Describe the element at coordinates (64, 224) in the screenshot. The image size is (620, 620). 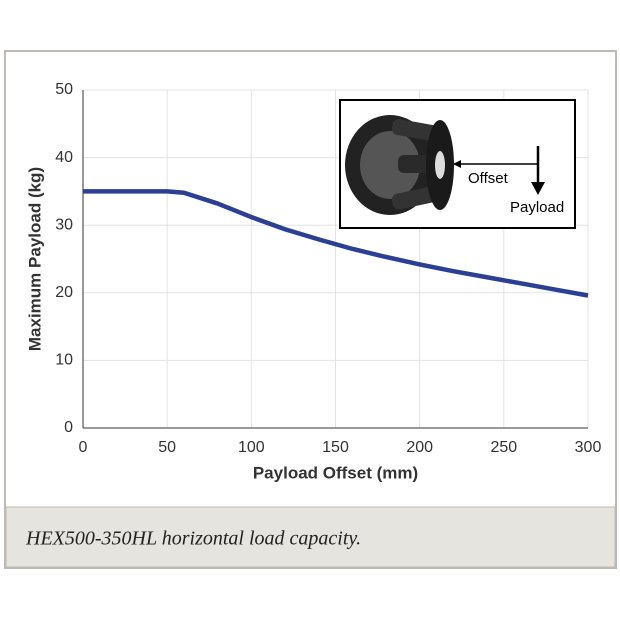
I see `y-tick-label: 30` at that location.